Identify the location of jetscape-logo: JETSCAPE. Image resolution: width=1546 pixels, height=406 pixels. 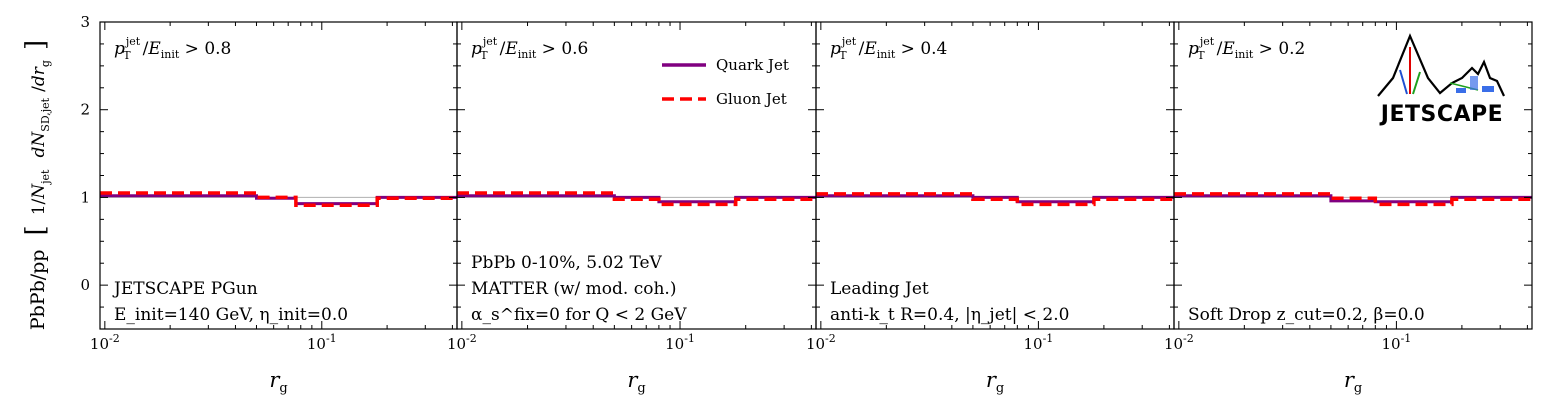
(1441, 80).